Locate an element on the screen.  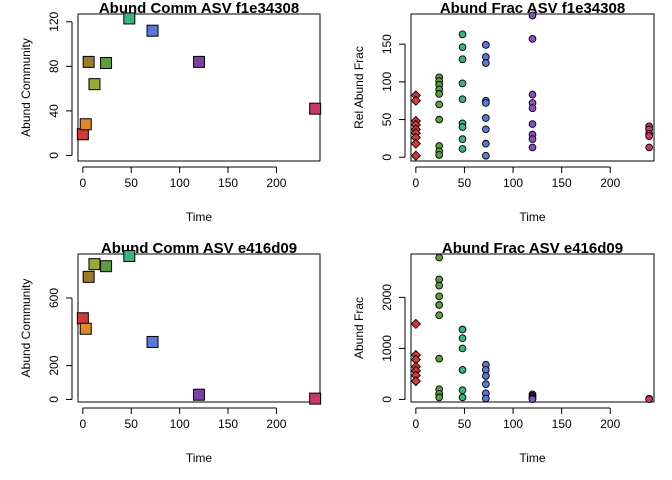
y-tick-label: 2000 is located at coordinates (387, 297).